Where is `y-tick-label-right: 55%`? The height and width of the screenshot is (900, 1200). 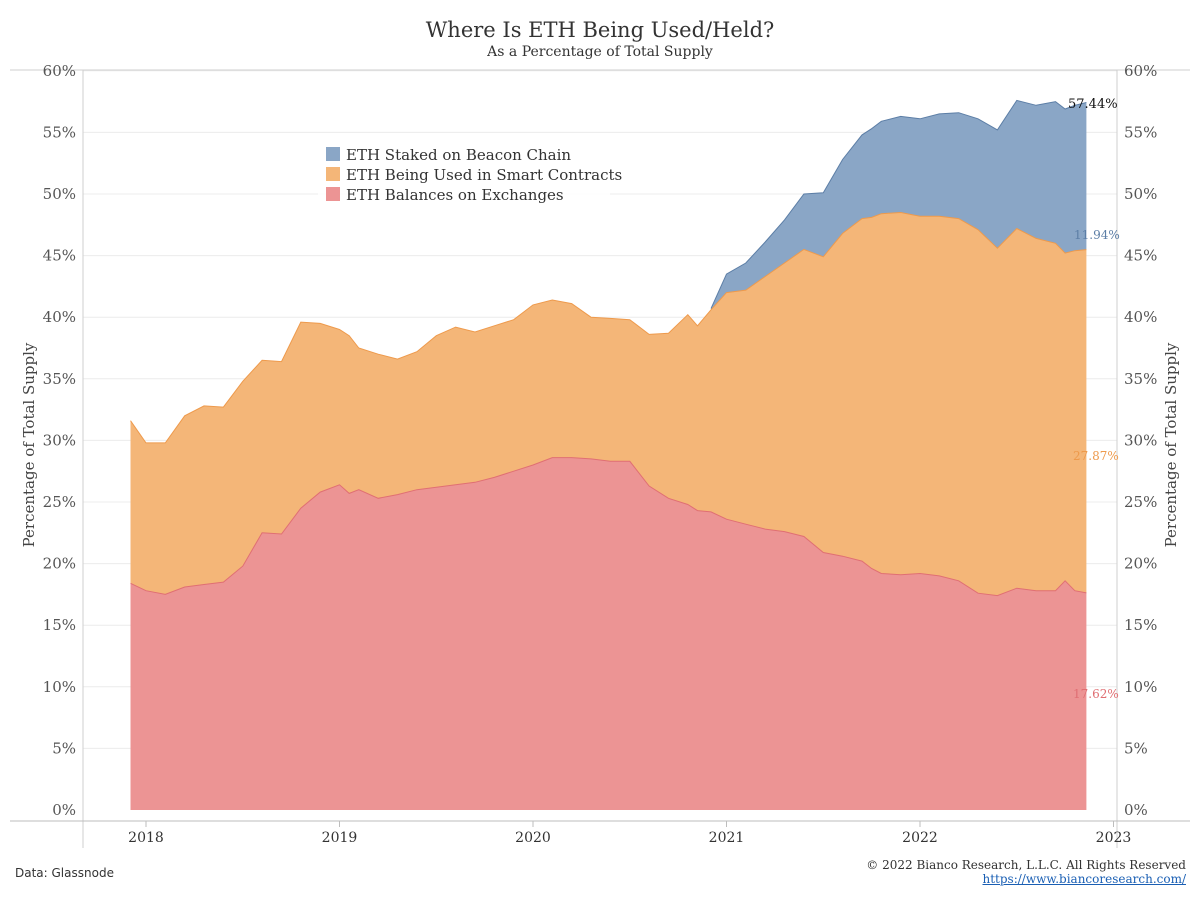 y-tick-label-right: 55% is located at coordinates (1140, 132).